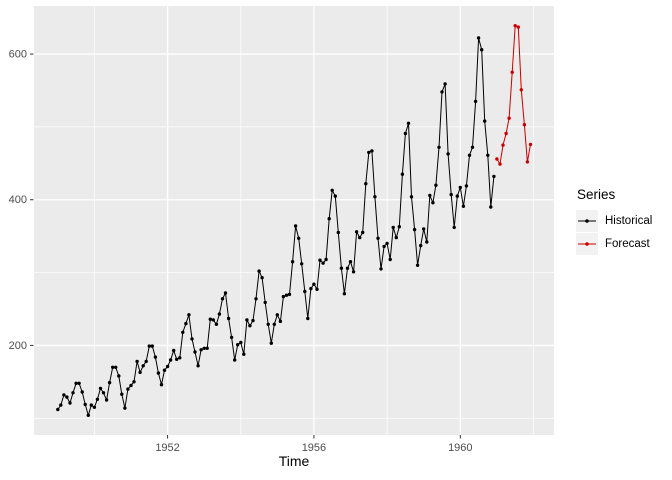  I want to click on y-tick-label: 600, so click(18, 55).